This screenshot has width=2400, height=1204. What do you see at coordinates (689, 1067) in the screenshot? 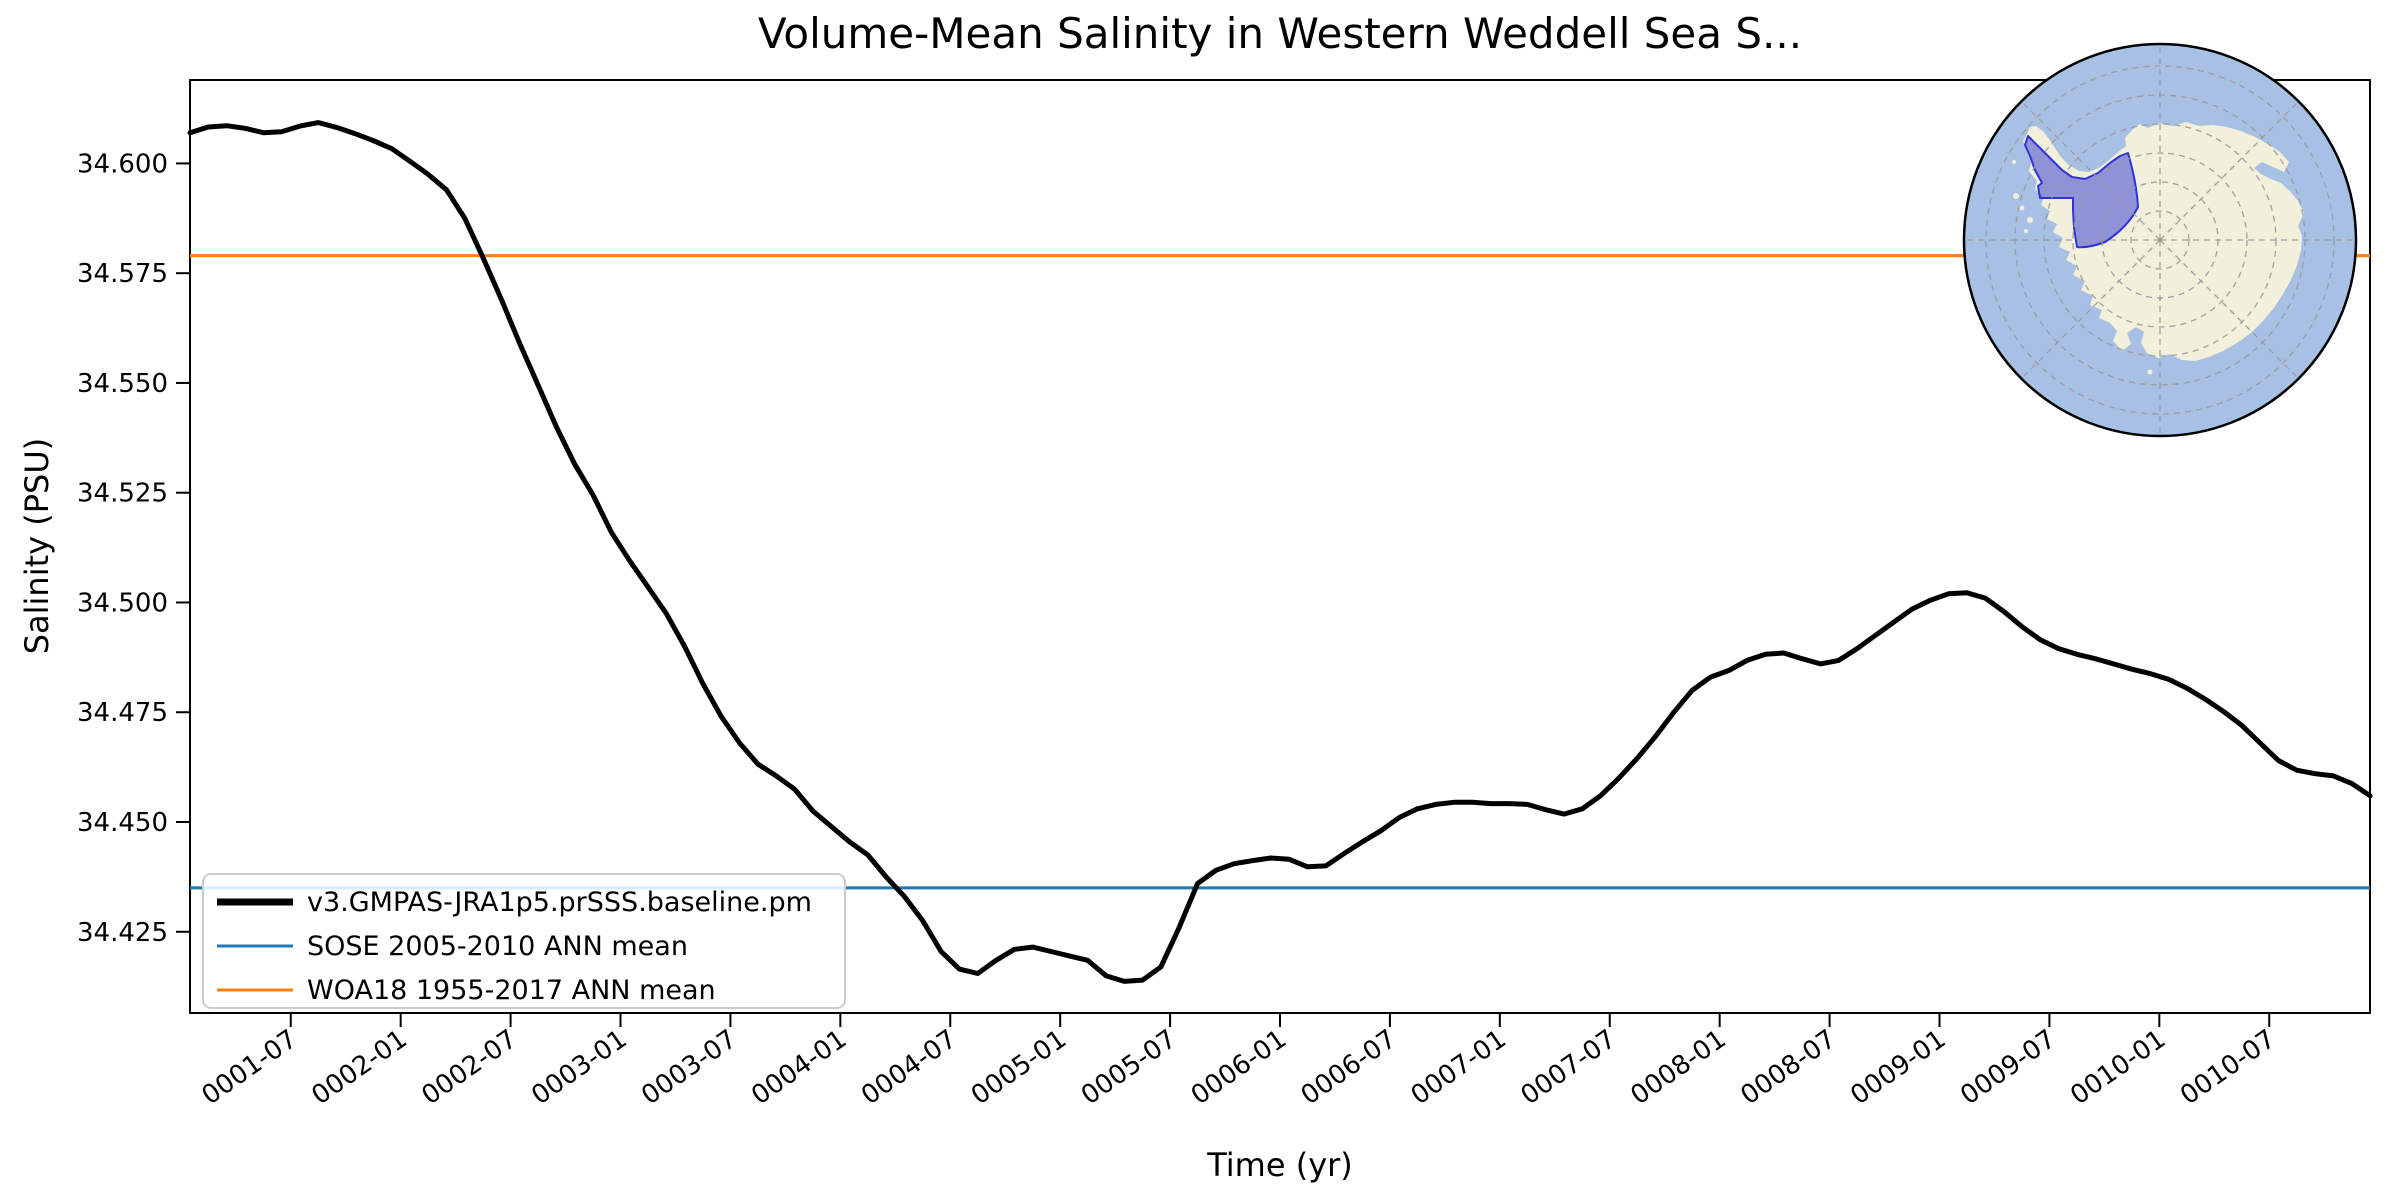
I see `x-tick-label: 0003-07` at bounding box center [689, 1067].